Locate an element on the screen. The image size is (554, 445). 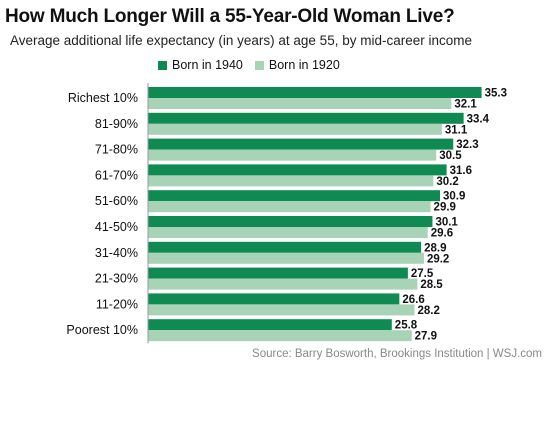
legend-swatch-1940 is located at coordinates (162, 65).